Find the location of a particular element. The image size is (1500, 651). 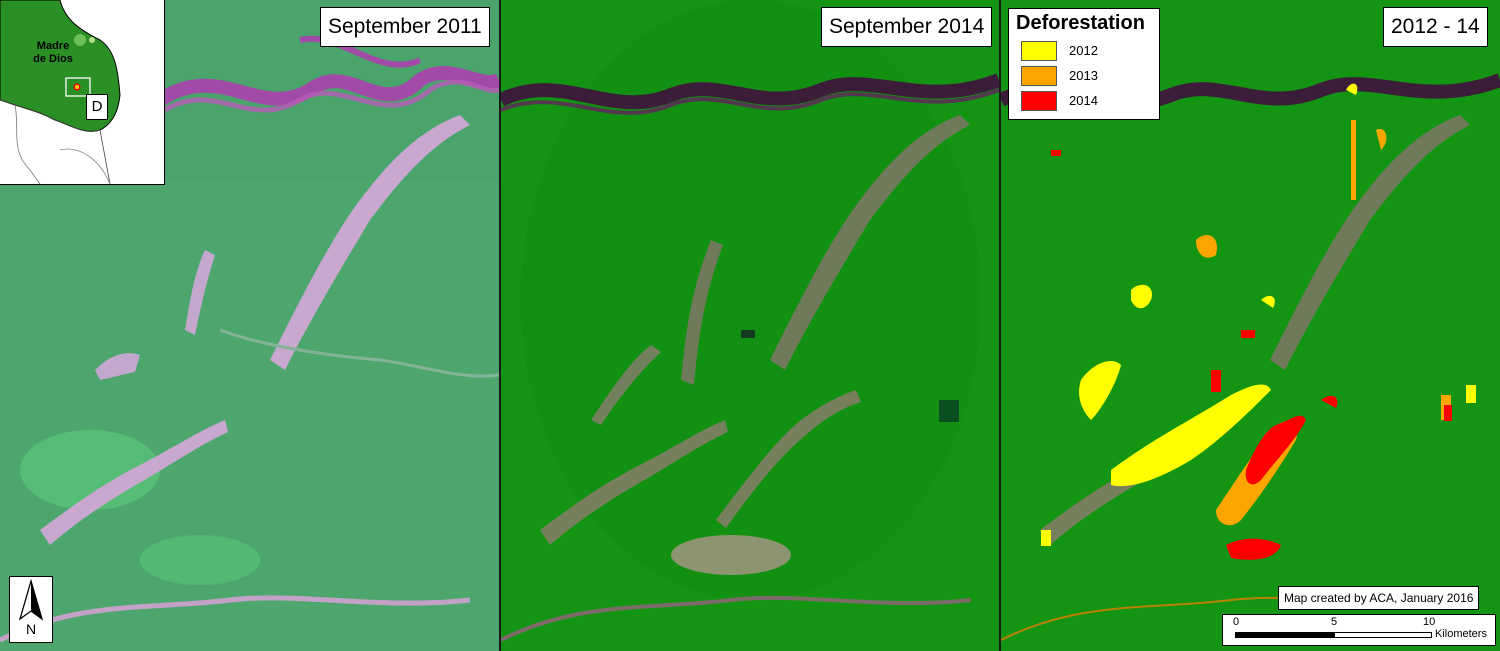

panel-title-2014: September 2014 is located at coordinates (907, 27).